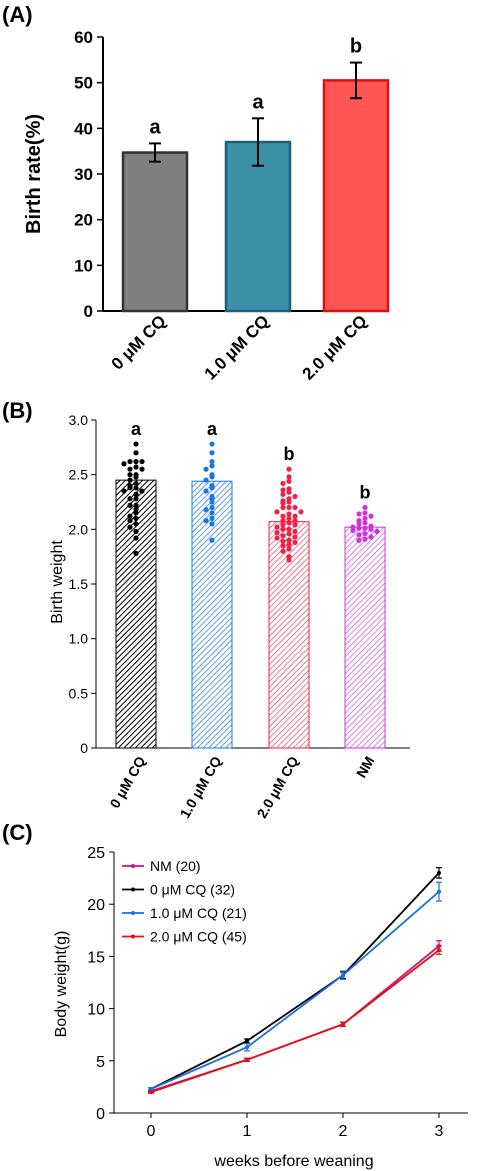  Describe the element at coordinates (96, 957) in the screenshot. I see `y-tick-label: 15` at that location.